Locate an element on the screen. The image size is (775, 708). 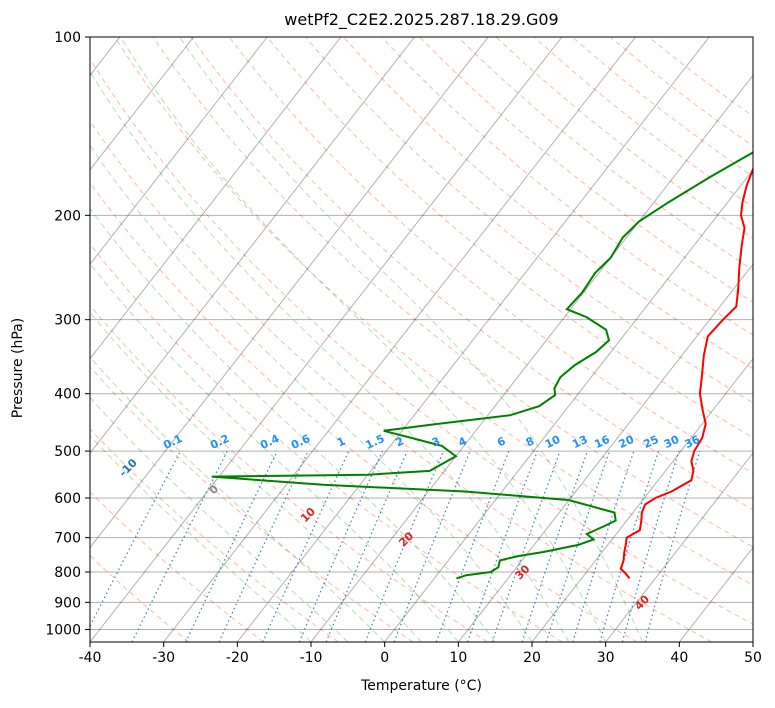
dry-adiabat-label: 40 is located at coordinates (642, 602).